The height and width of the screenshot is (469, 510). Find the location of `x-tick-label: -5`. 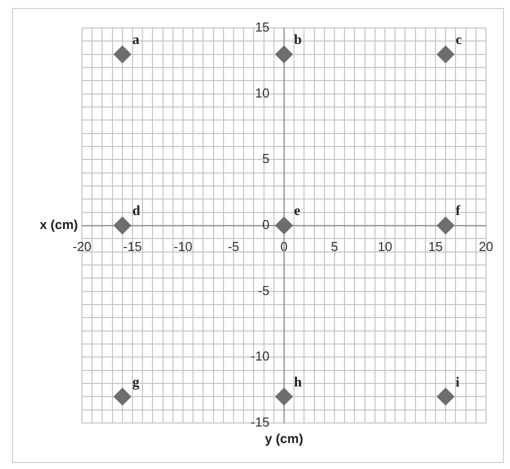

x-tick-label: -5 is located at coordinates (234, 246).